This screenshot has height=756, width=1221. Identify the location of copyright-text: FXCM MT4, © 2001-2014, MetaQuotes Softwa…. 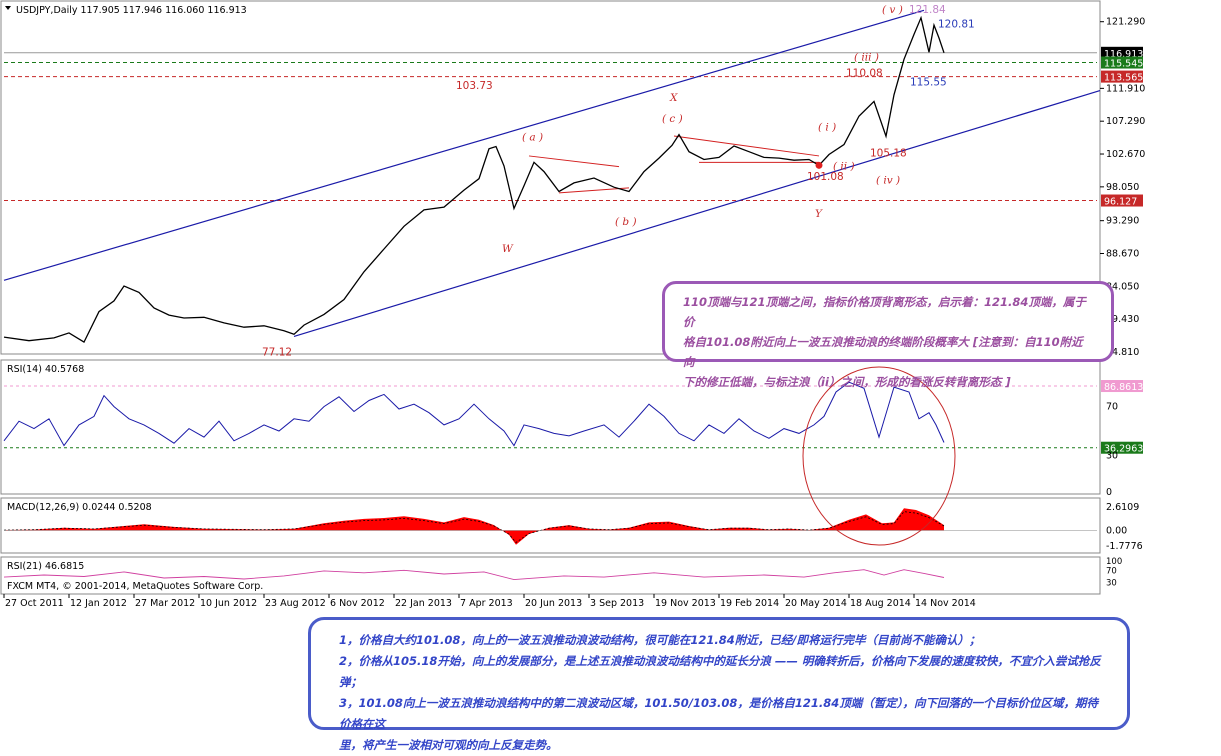
(135, 586).